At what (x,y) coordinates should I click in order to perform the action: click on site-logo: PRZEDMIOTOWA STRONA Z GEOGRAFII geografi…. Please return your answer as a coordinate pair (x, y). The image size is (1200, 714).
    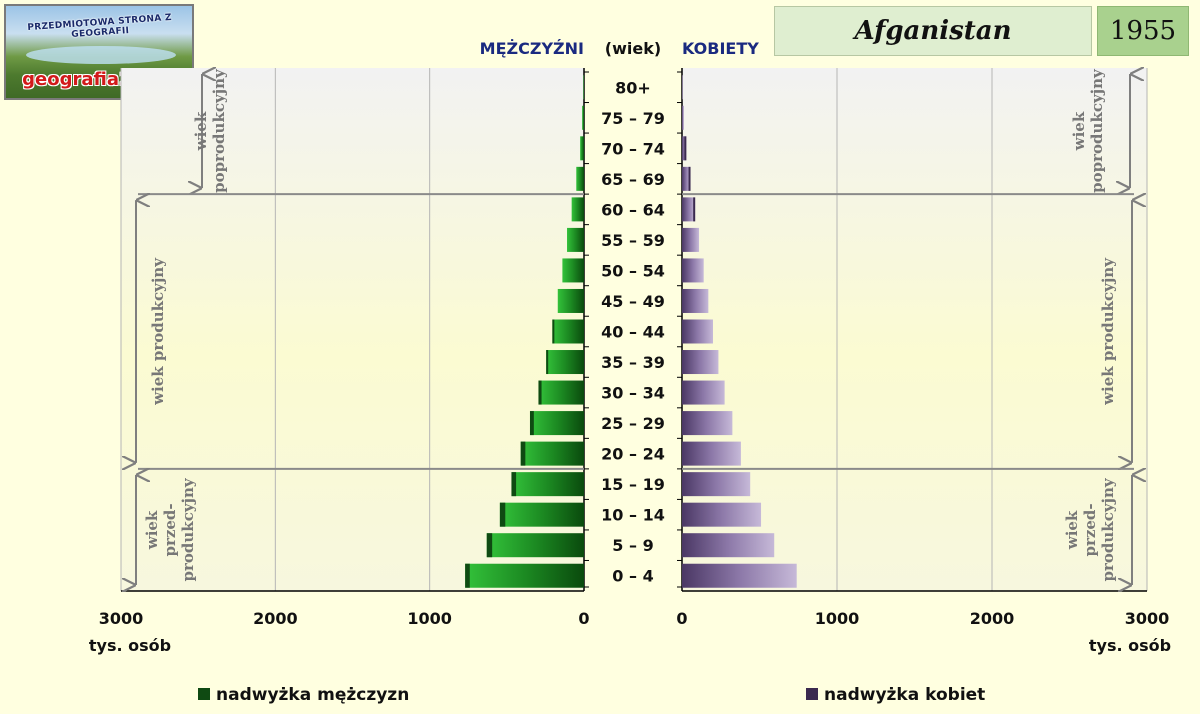
    Looking at the image, I should click on (99, 52).